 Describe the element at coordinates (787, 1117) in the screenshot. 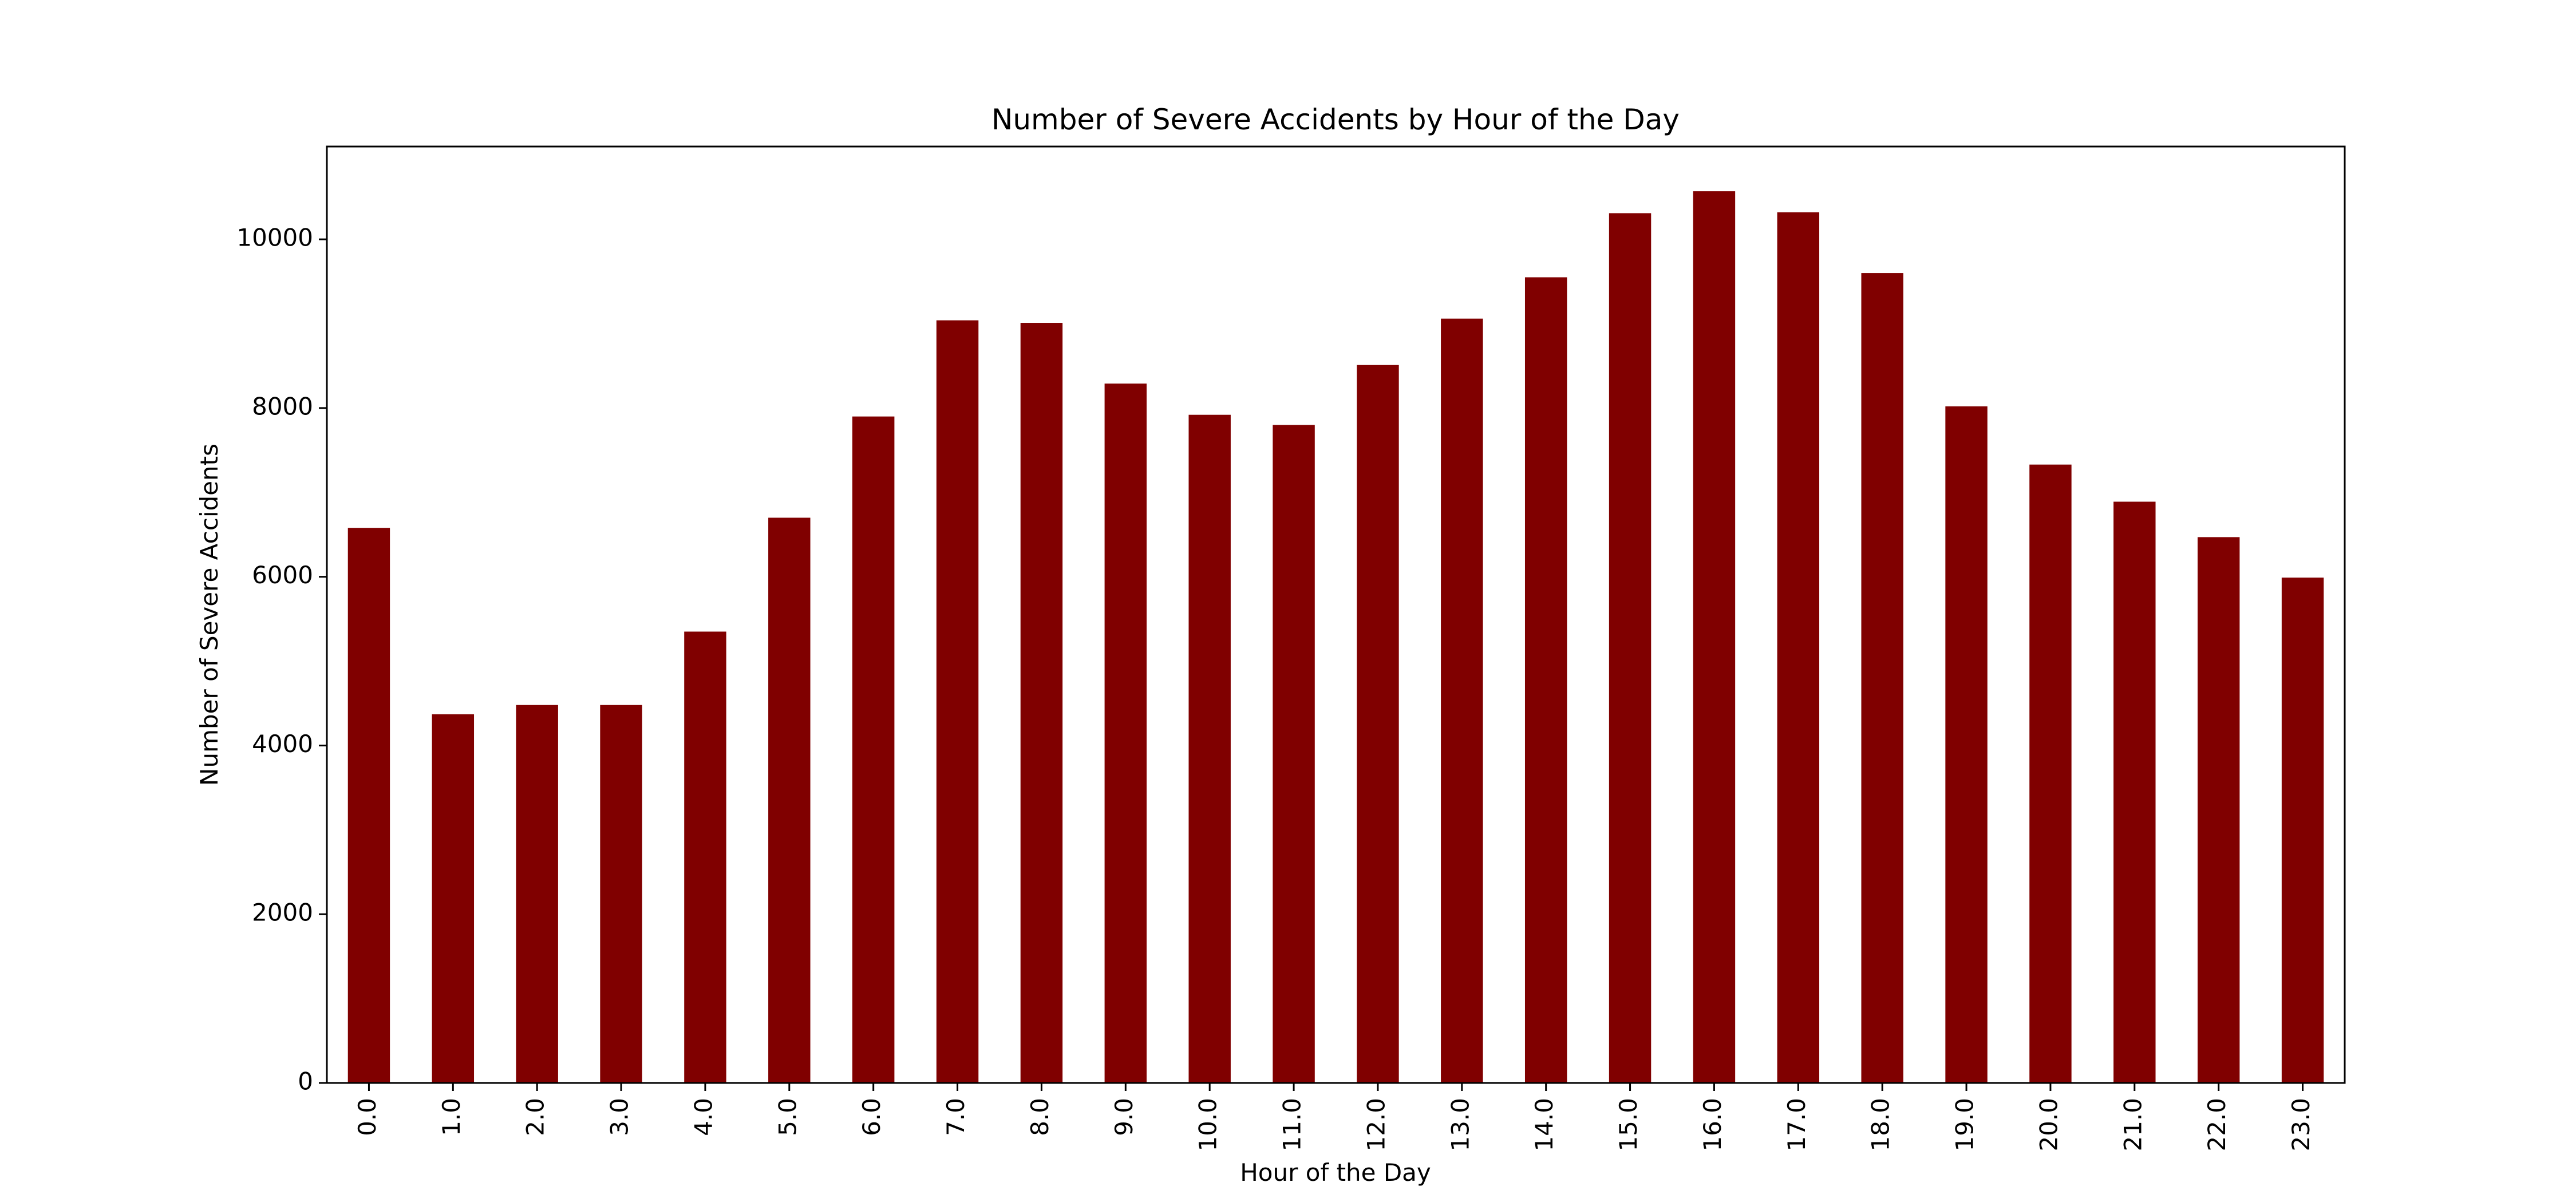

I see `x-tick-label-5: 5.0` at that location.